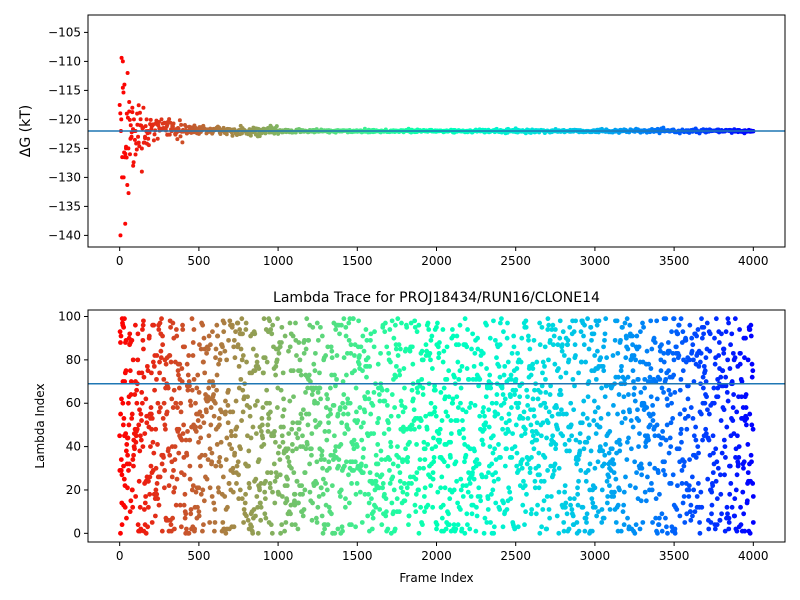 This screenshot has height=600, width=800. What do you see at coordinates (64, 235) in the screenshot?
I see `y-tick-label: −140` at bounding box center [64, 235].